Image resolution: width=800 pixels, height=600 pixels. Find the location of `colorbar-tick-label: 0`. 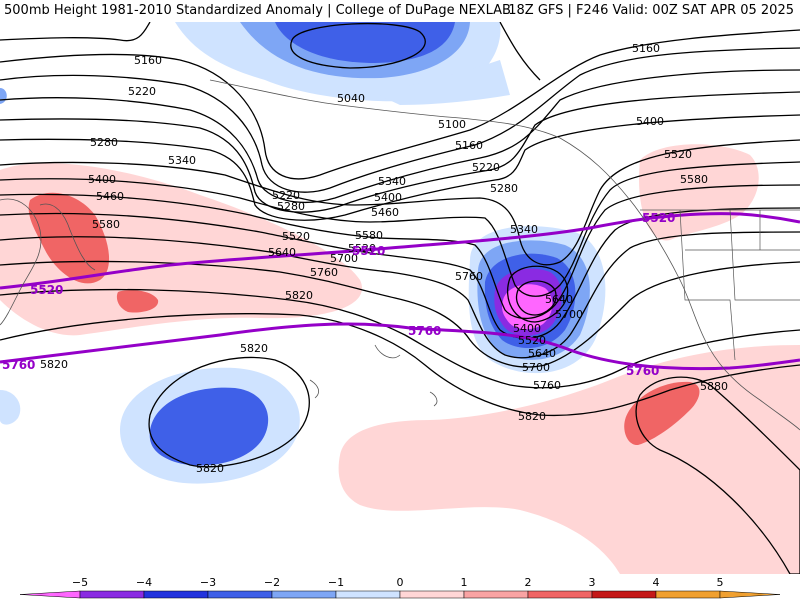

colorbar-tick-label: 0 is located at coordinates (400, 582).